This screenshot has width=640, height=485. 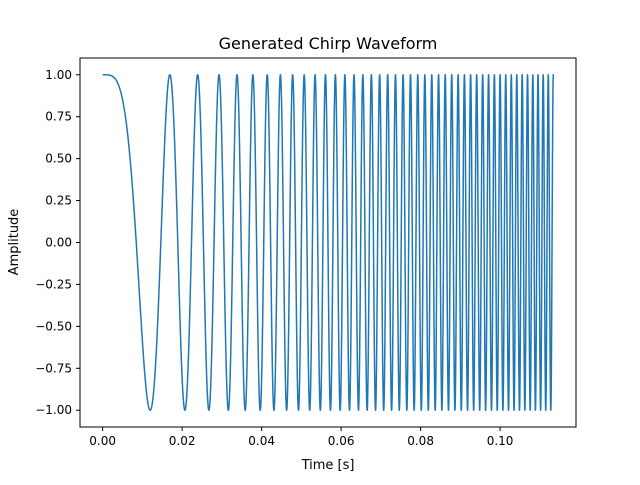 I want to click on x-tick-label: 0.04, so click(x=261, y=441).